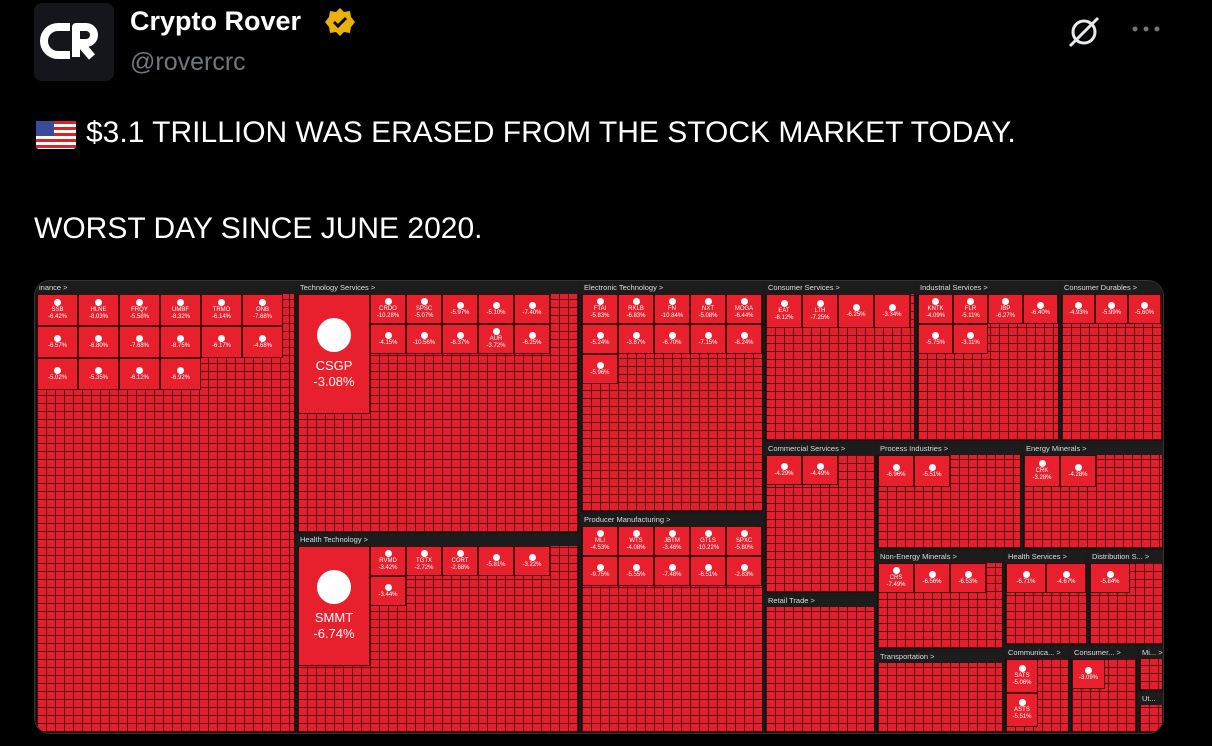 The image size is (1212, 746). Describe the element at coordinates (708, 541) in the screenshot. I see `stock-tile: GTLS -10.22%` at that location.